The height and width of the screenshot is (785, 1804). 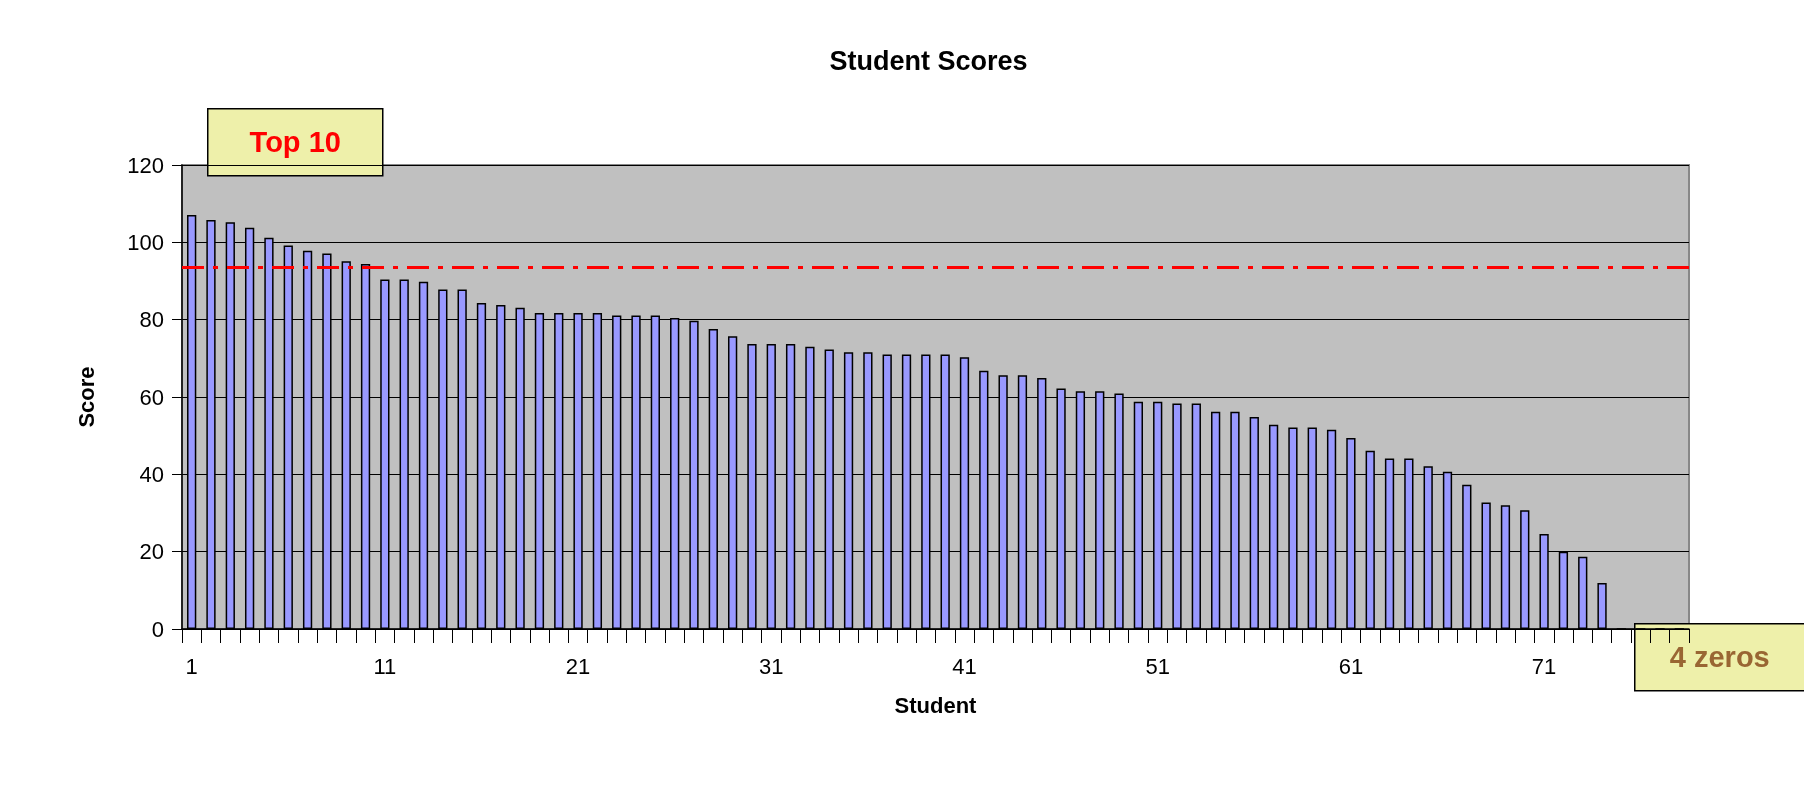 I want to click on y-tick-label: 60, so click(x=151, y=397).